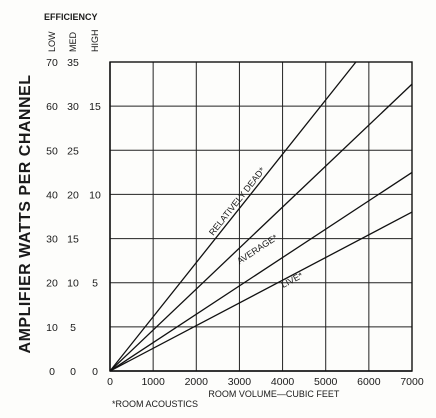 The width and height of the screenshot is (436, 418). What do you see at coordinates (25, 214) in the screenshot?
I see `y-axis-title: AMPLIFIER WATTS PER CHANNEL` at bounding box center [25, 214].